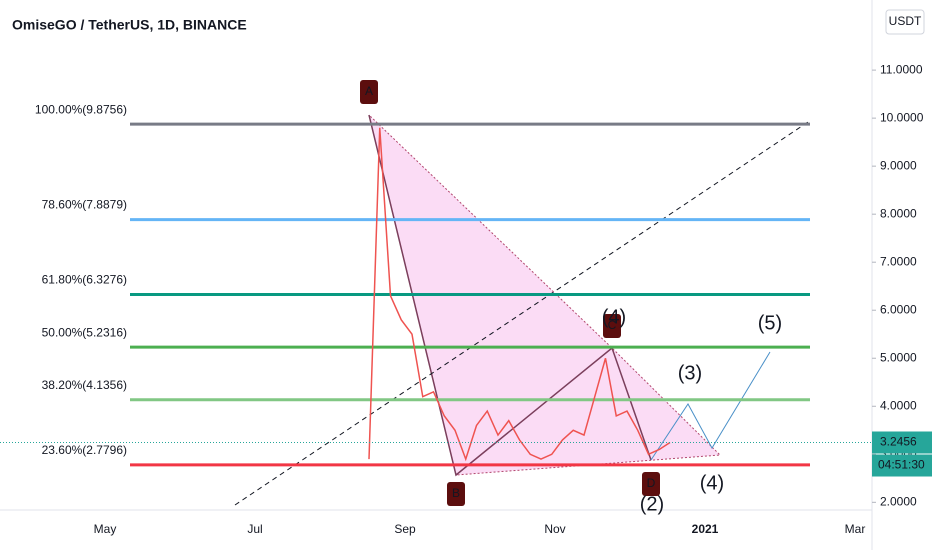  Describe the element at coordinates (898, 261) in the screenshot. I see `y-tick-label: 7.0000` at that location.